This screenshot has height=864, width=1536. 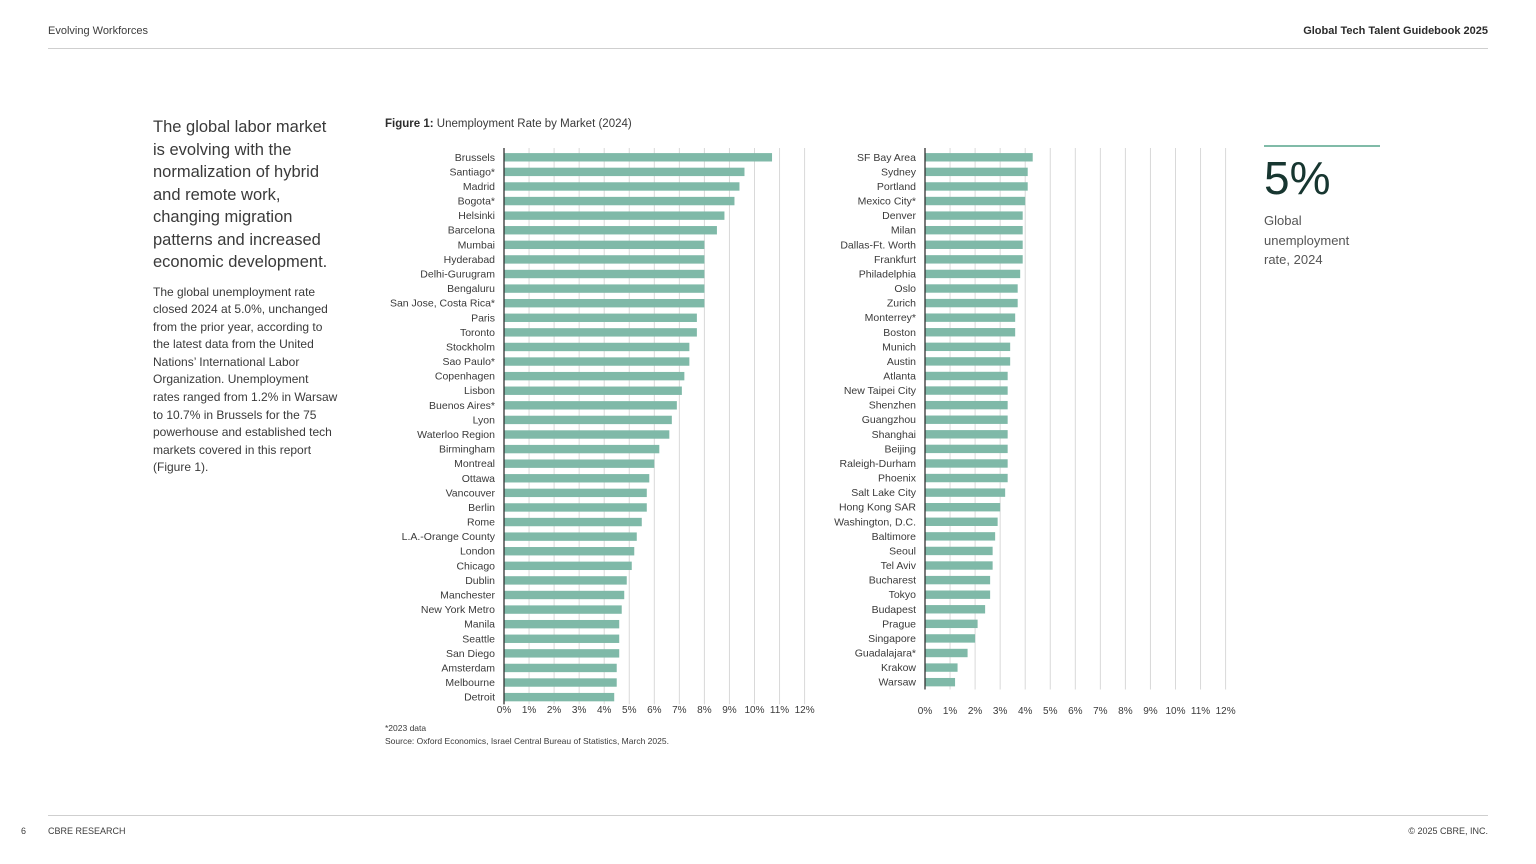 I want to click on category-label: Atlanta, so click(x=899, y=376).